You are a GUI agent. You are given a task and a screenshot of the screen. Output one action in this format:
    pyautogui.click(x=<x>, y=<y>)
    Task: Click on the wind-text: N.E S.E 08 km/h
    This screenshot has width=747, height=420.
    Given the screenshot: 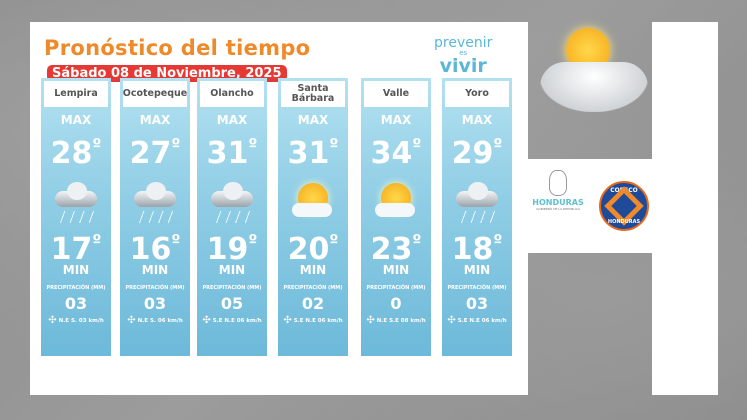 What is the action you would take?
    pyautogui.click(x=401, y=321)
    